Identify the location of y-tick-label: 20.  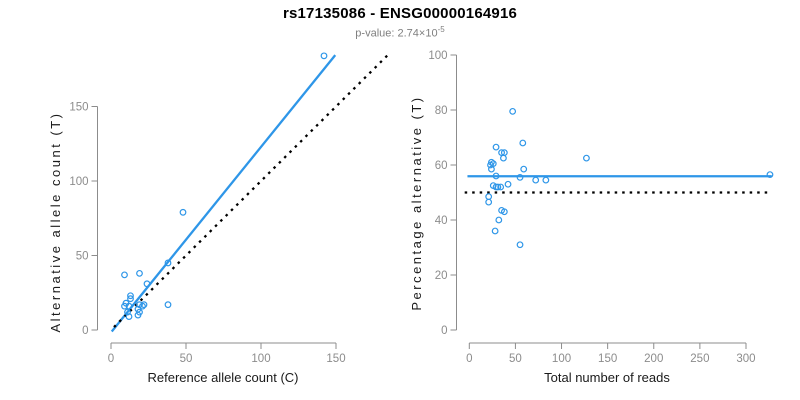
(441, 276).